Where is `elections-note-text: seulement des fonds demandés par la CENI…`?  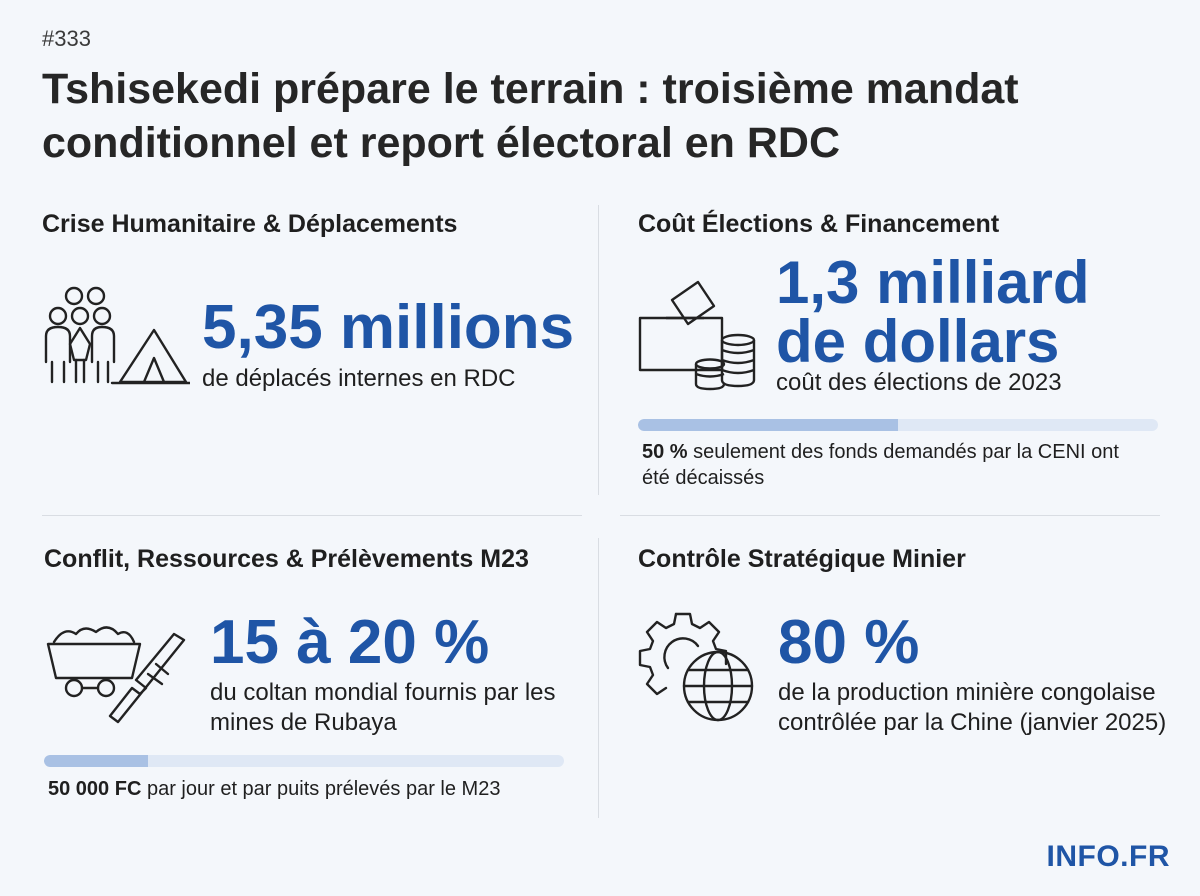
elections-note-text: seulement des fonds demandés par la CENI… is located at coordinates (880, 465).